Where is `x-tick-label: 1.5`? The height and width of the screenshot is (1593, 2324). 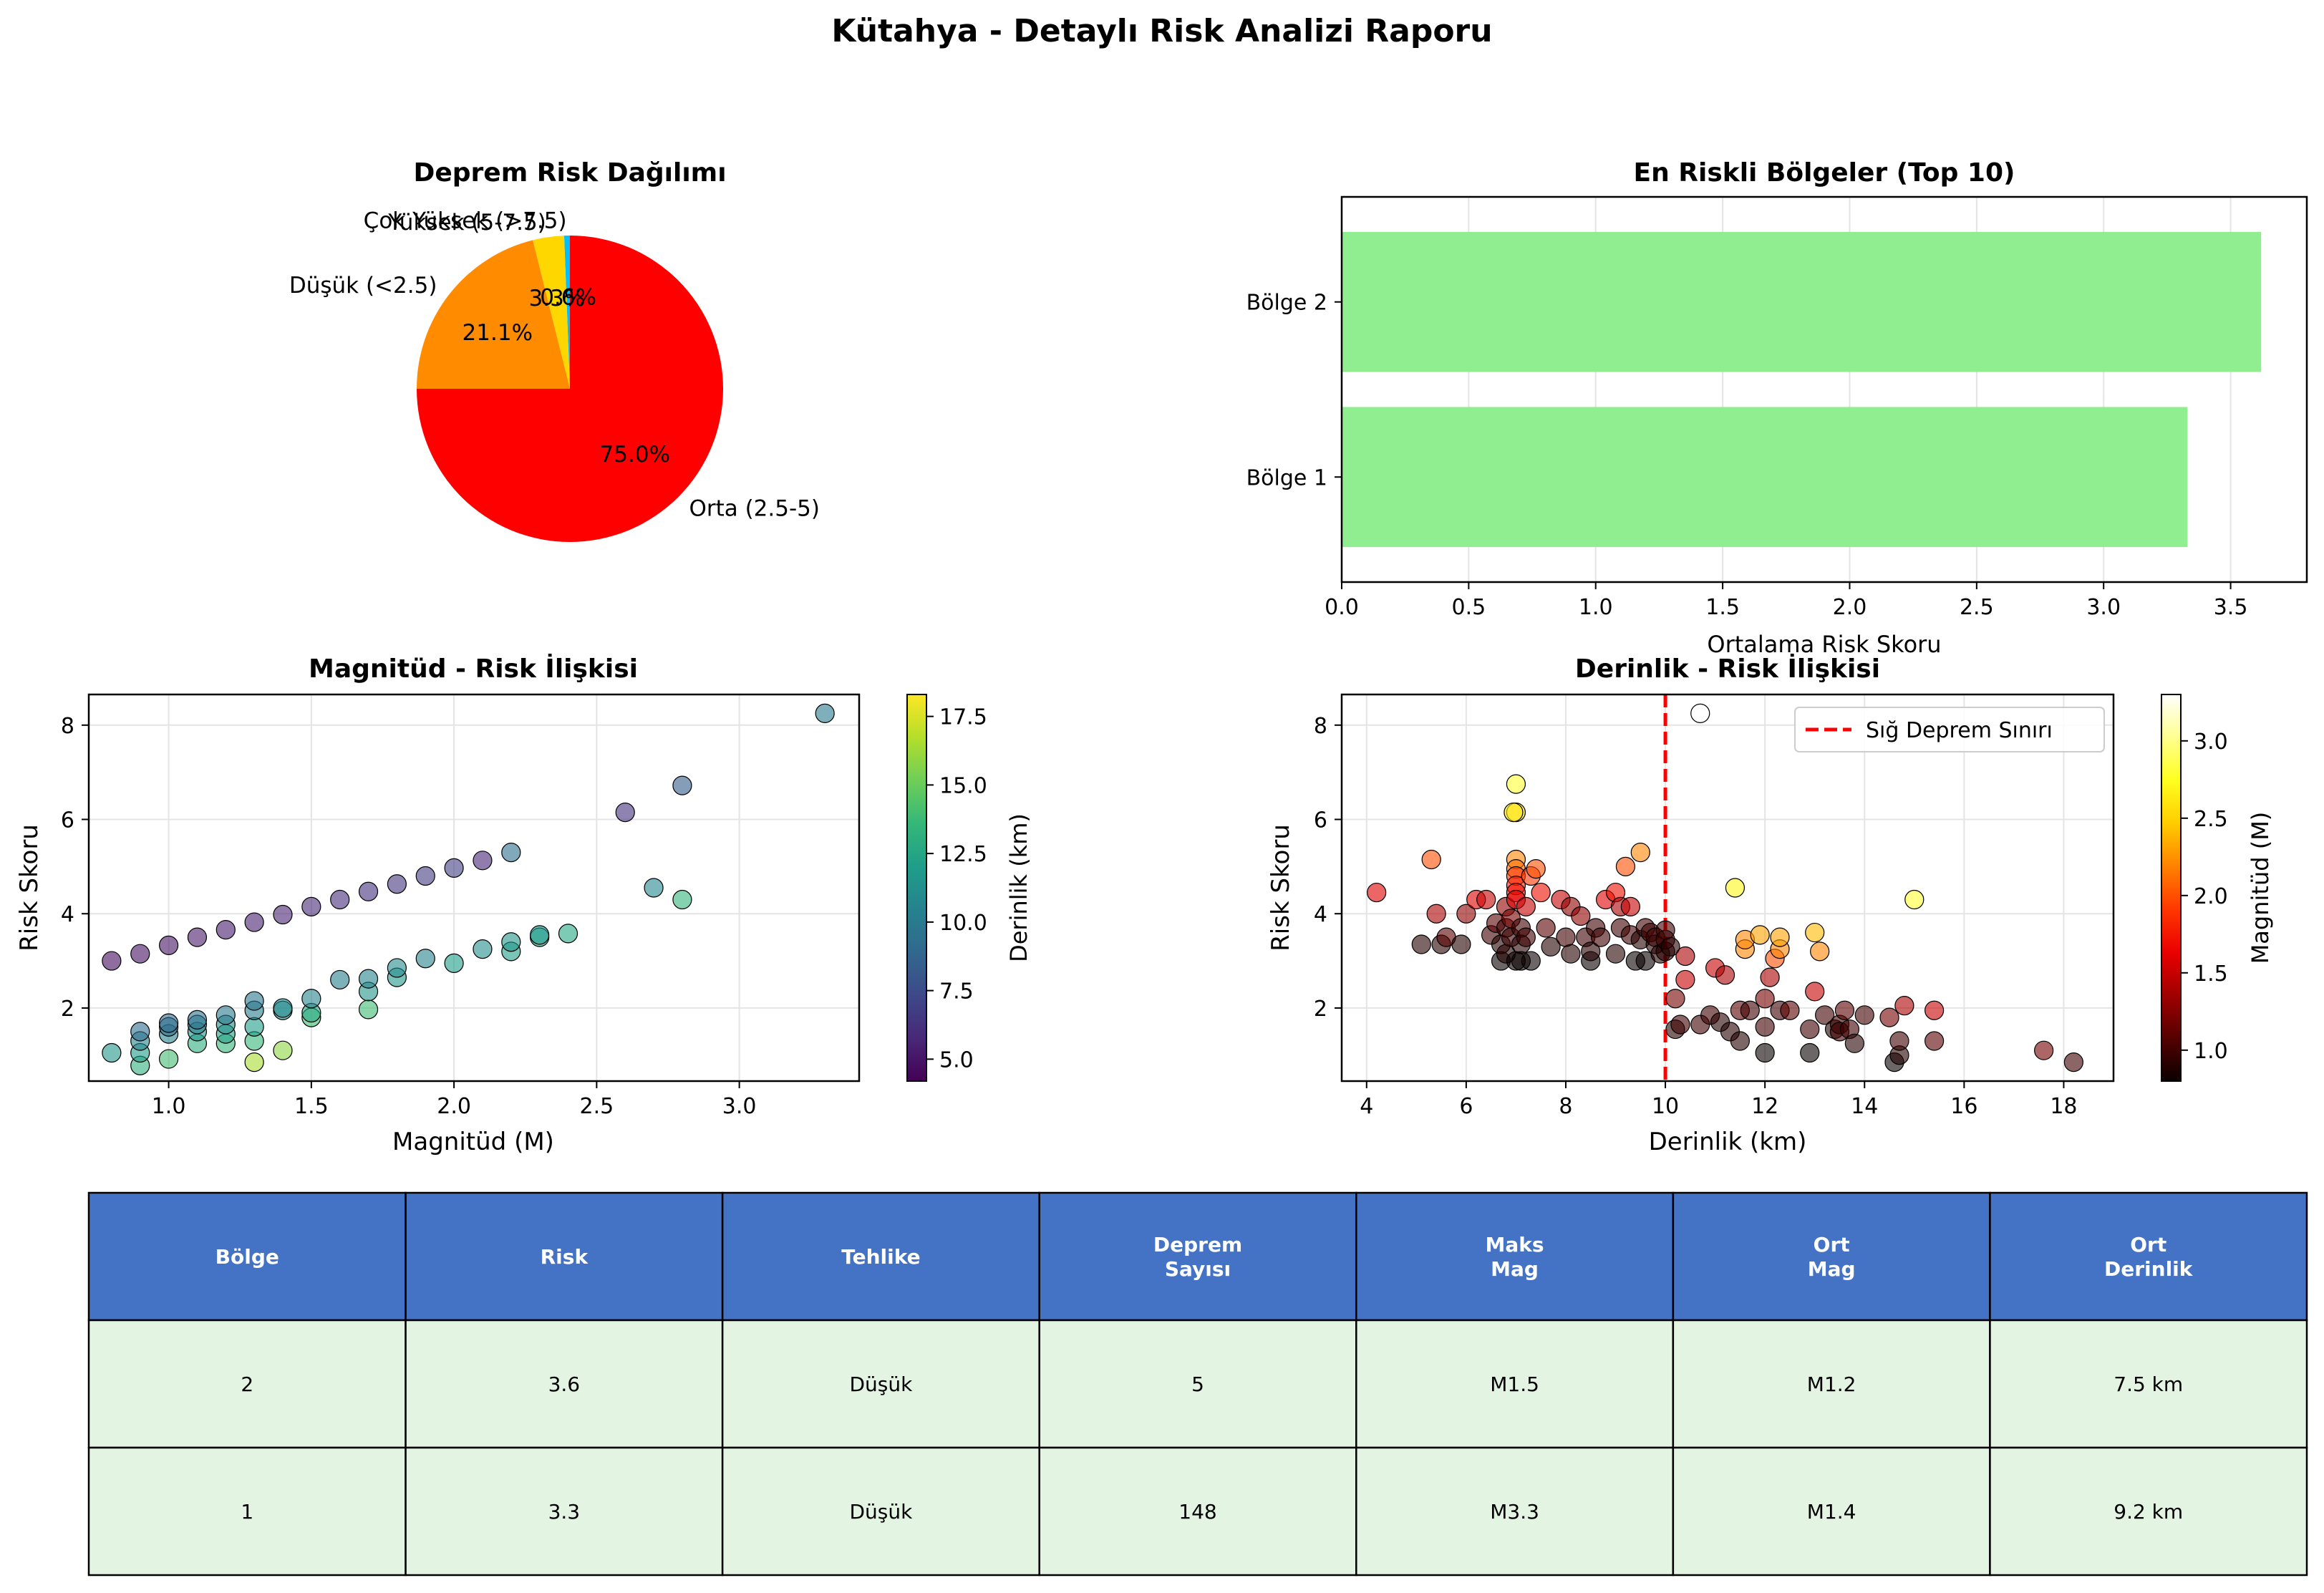 x-tick-label: 1.5 is located at coordinates (1722, 607).